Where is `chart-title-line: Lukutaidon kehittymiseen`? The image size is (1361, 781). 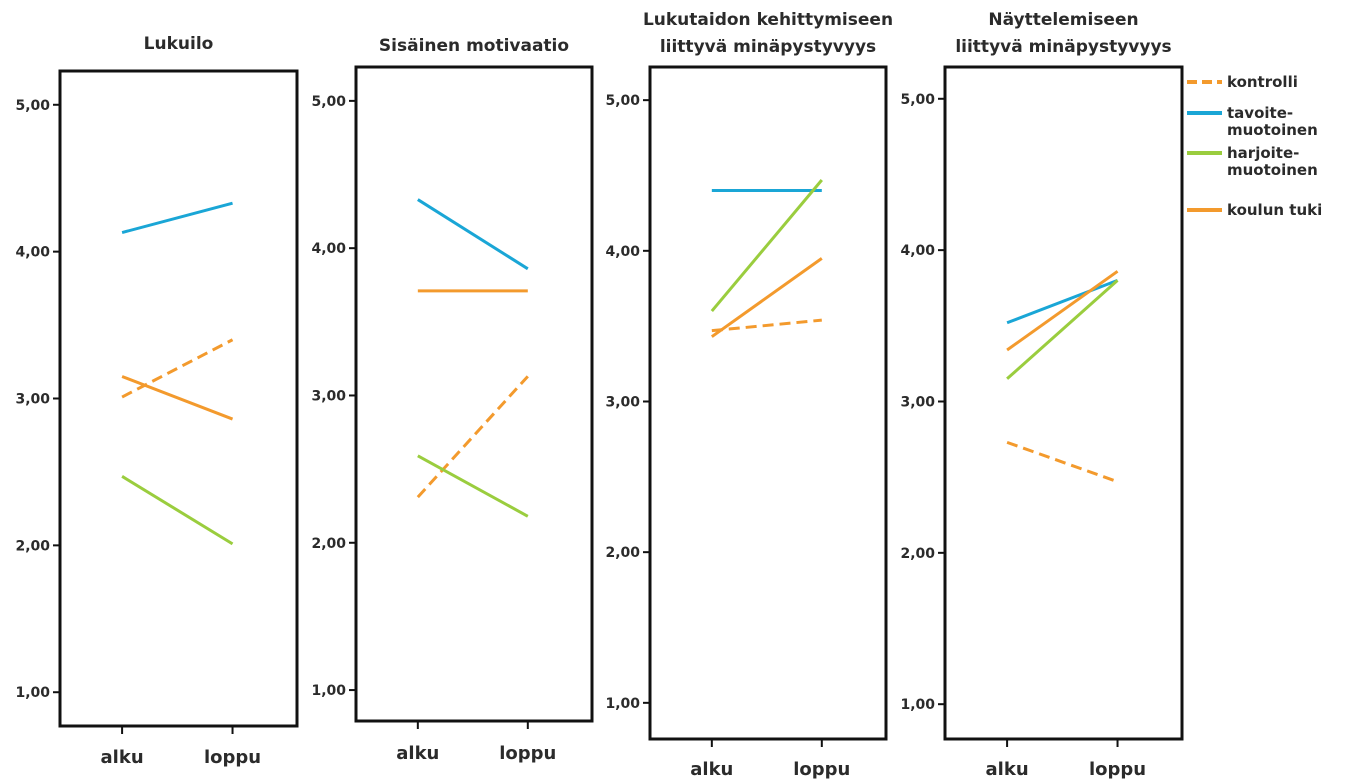
chart-title-line: Lukutaidon kehittymiseen is located at coordinates (768, 20).